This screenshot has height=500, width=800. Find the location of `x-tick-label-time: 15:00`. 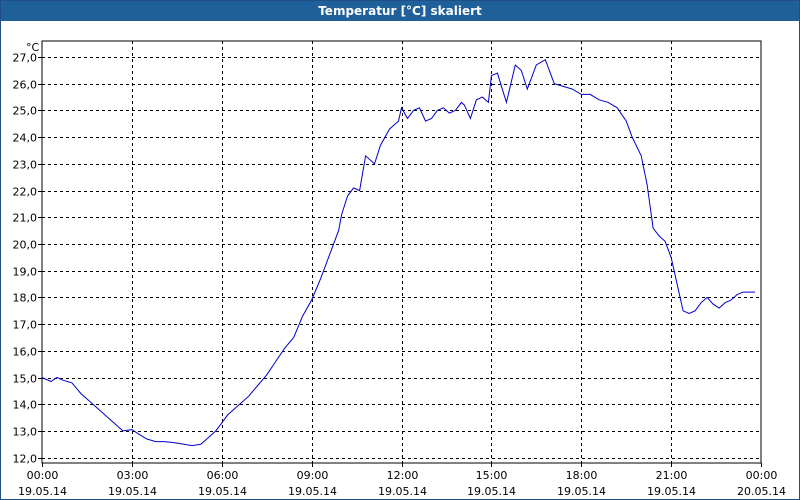

x-tick-label-time: 15:00 is located at coordinates (492, 475).